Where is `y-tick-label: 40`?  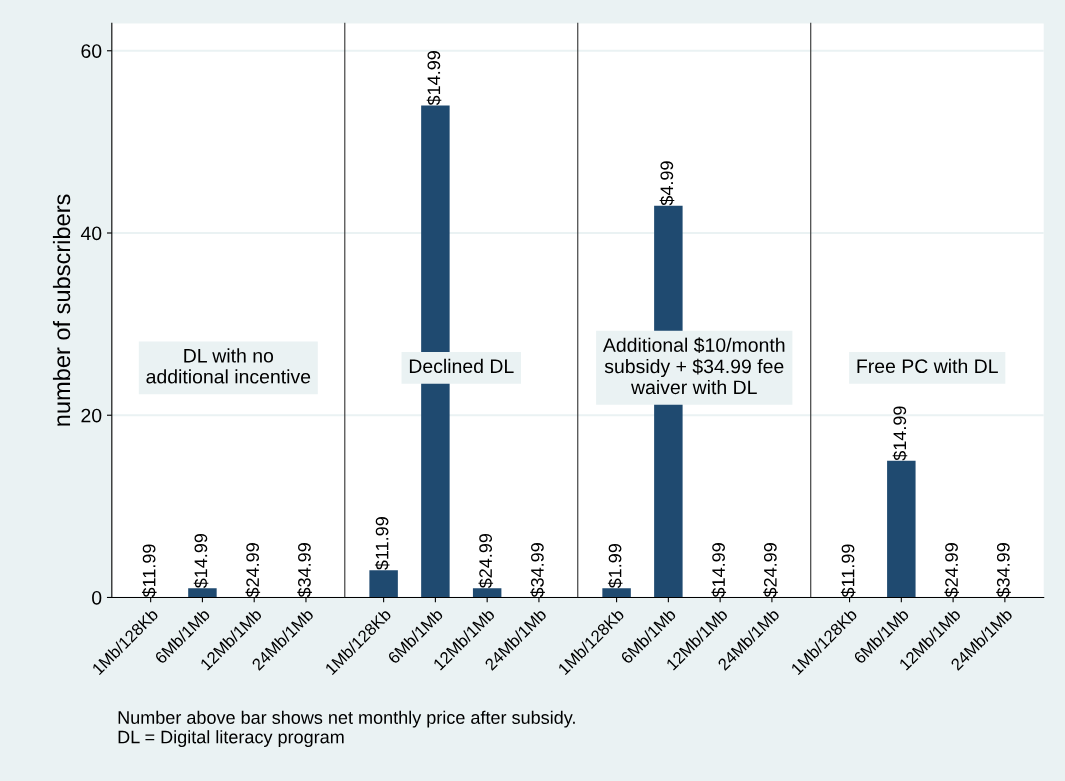
y-tick-label: 40 is located at coordinates (91, 233).